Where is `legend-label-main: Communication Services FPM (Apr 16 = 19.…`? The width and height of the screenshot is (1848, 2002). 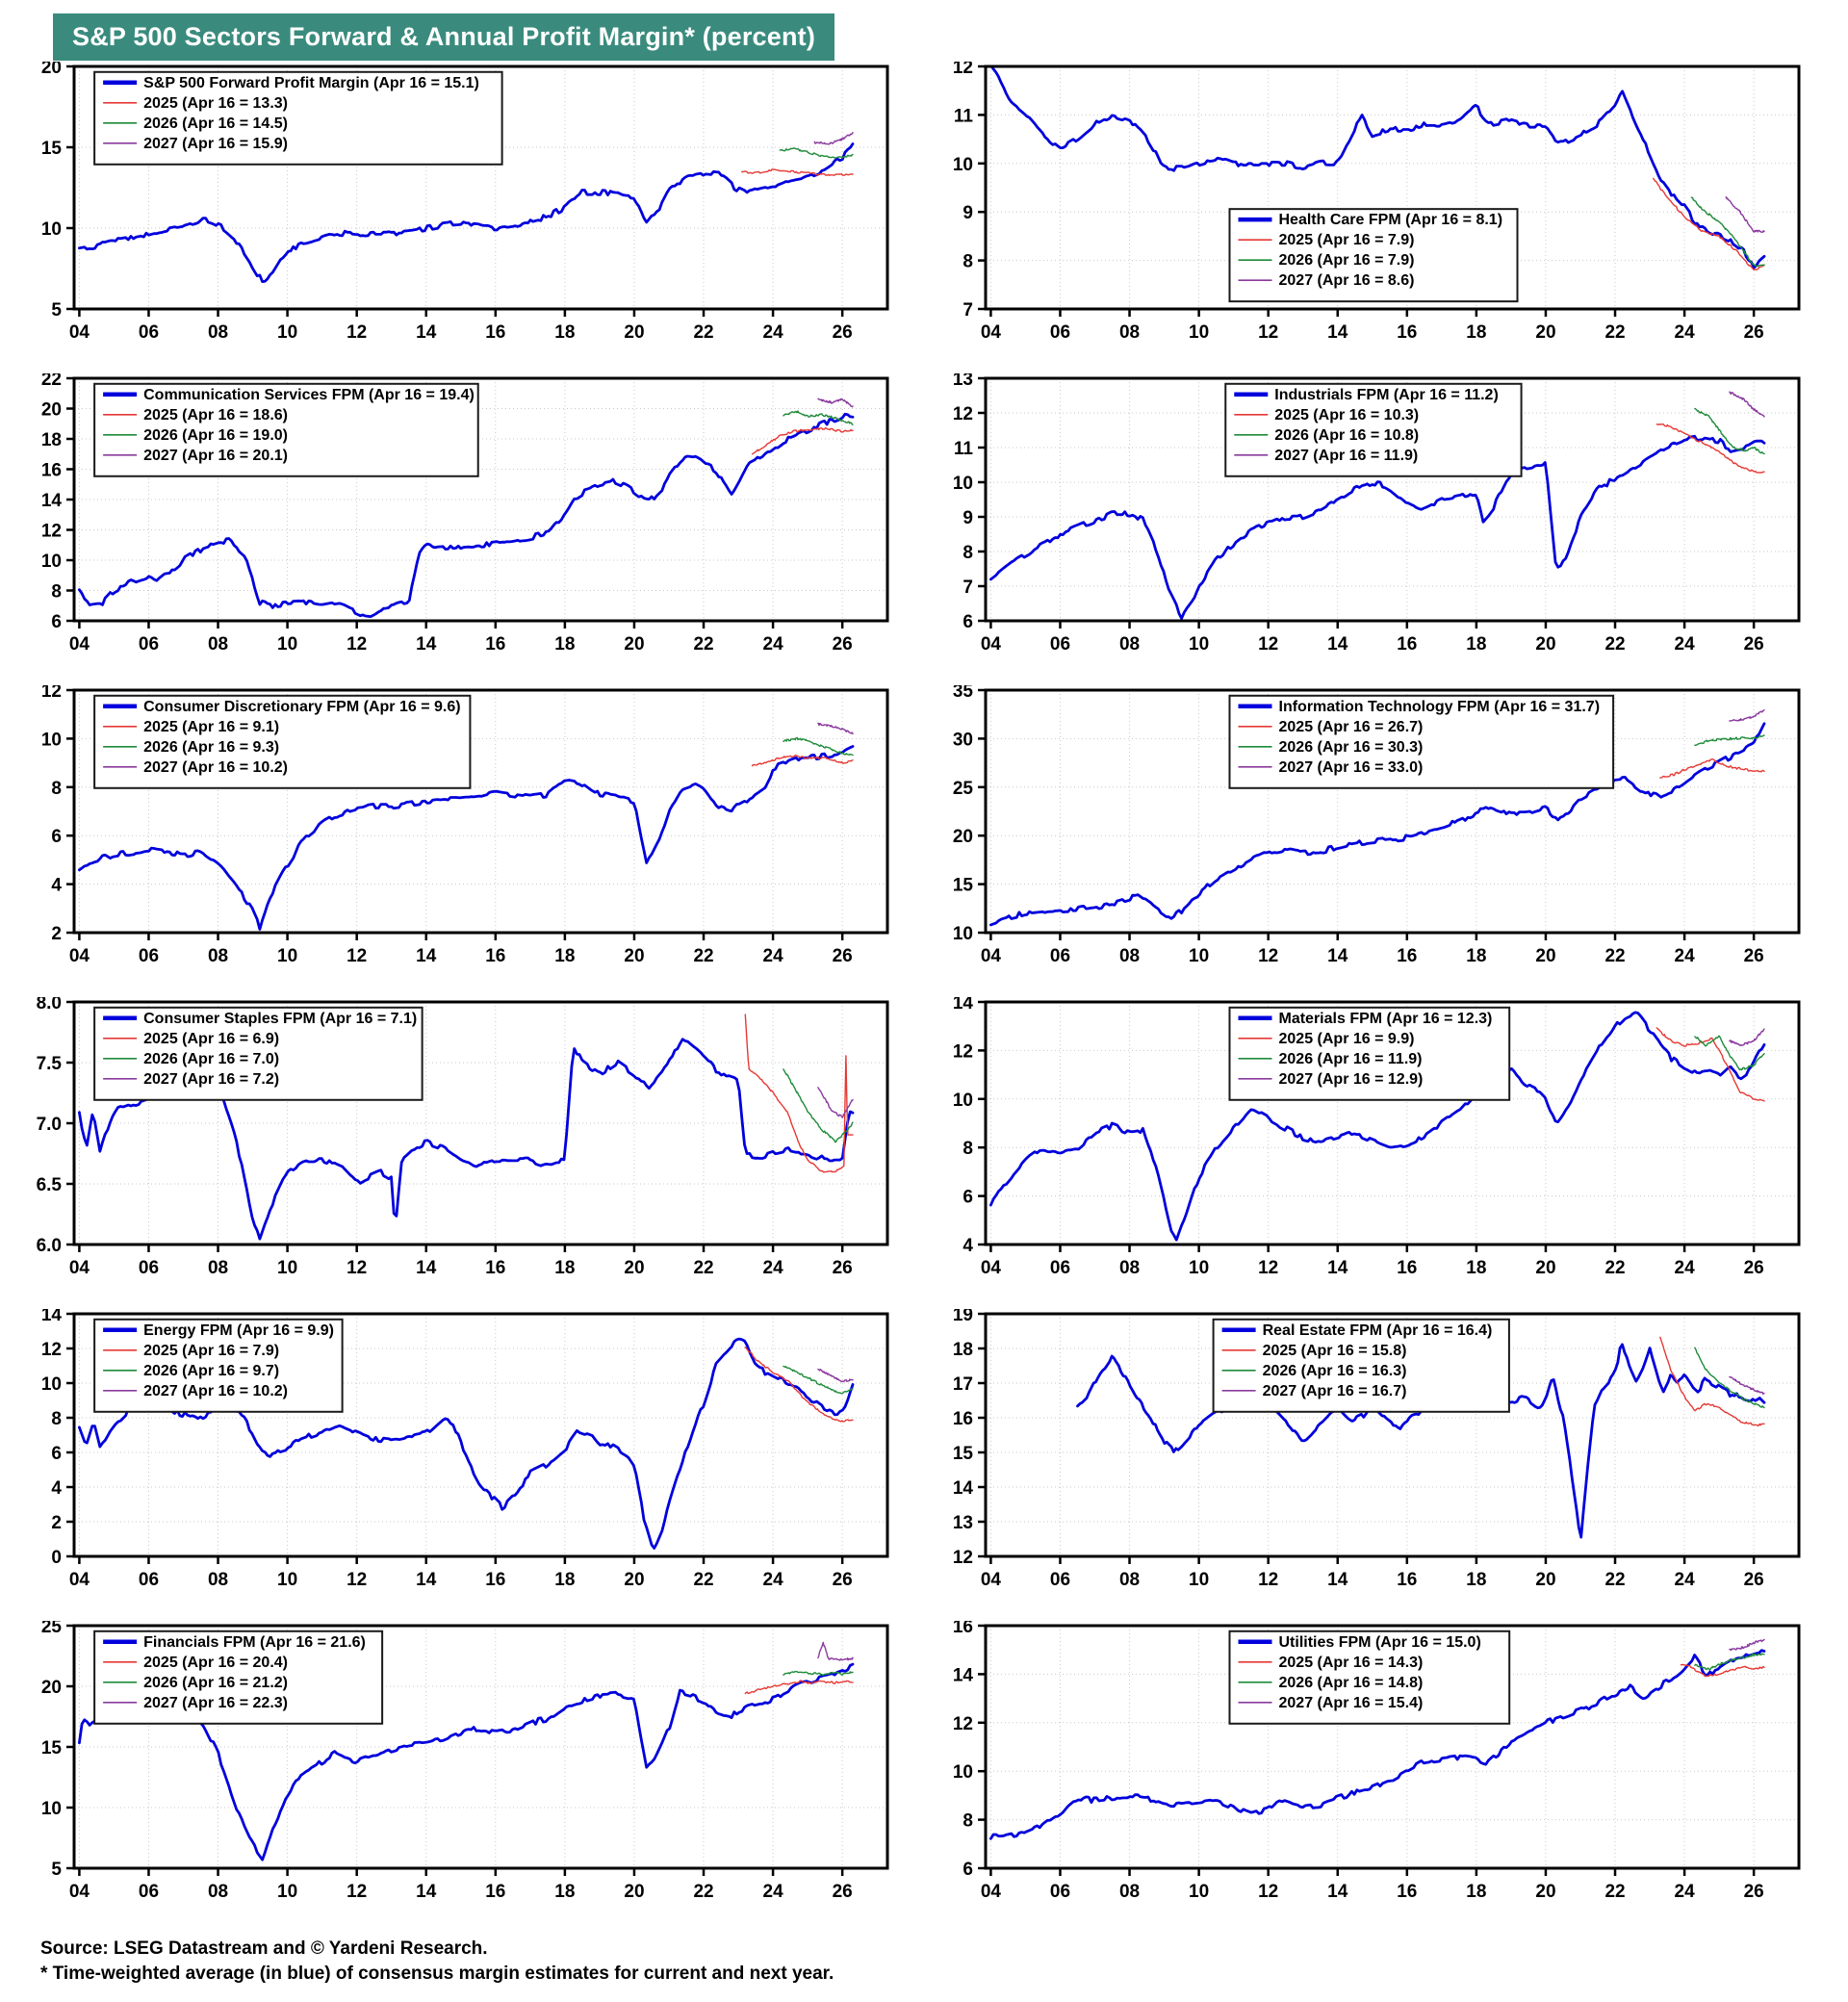
legend-label-main: Communication Services FPM (Apr 16 = 19.… is located at coordinates (309, 395).